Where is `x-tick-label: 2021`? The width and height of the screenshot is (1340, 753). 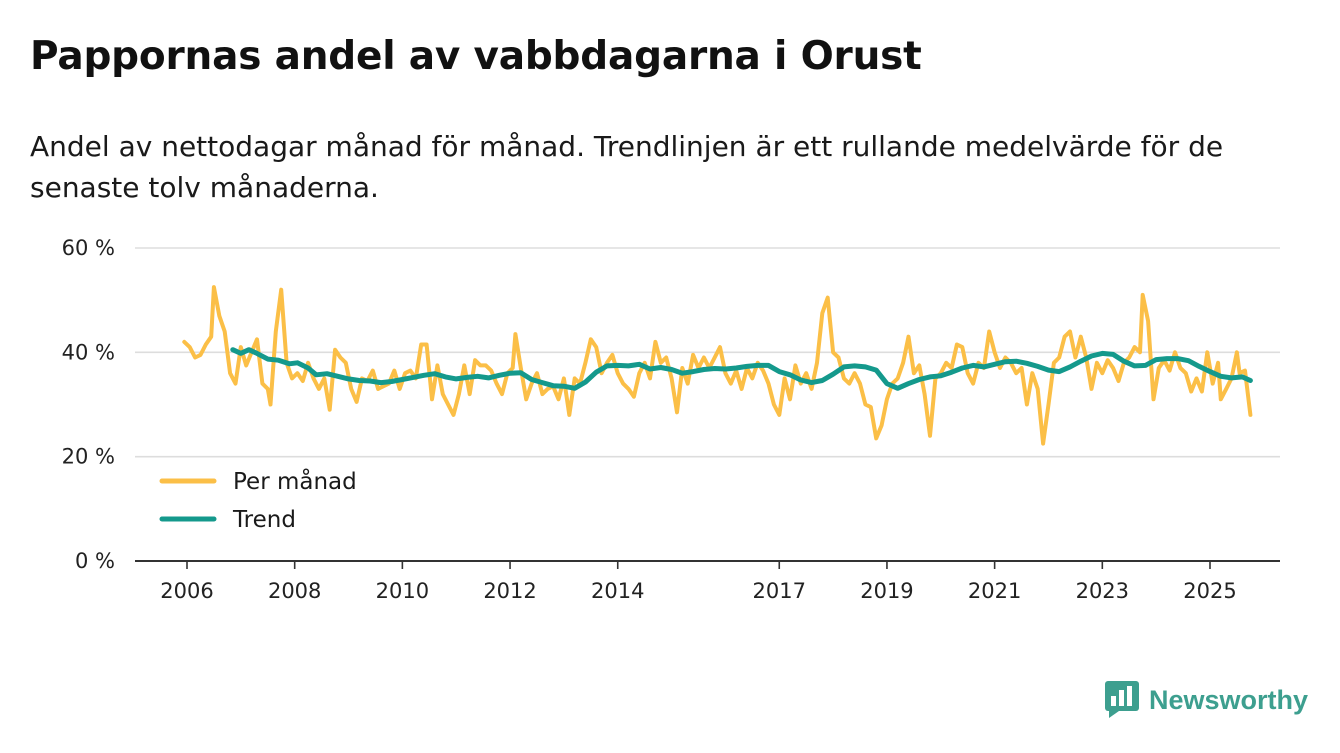 x-tick-label: 2021 is located at coordinates (994, 591).